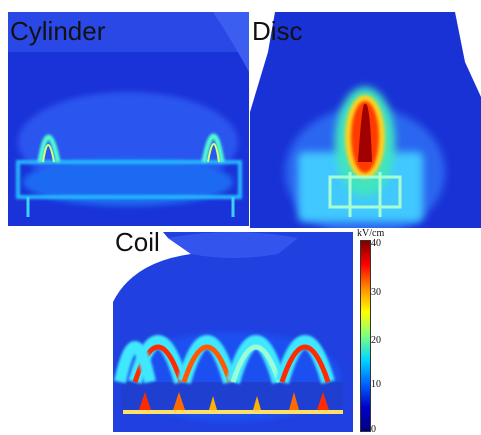  I want to click on colorbar-tick-20: 20, so click(376, 340).